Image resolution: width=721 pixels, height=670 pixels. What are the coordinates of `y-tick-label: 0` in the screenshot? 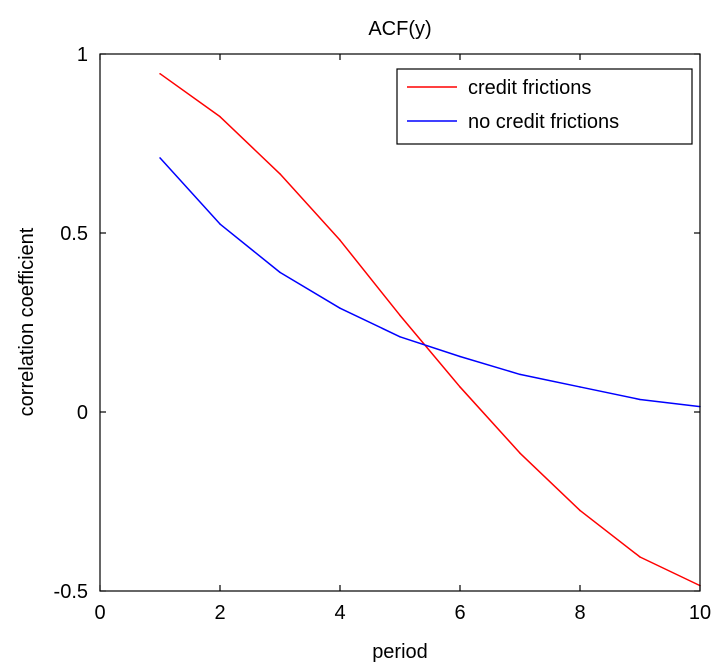 It's located at (82, 413).